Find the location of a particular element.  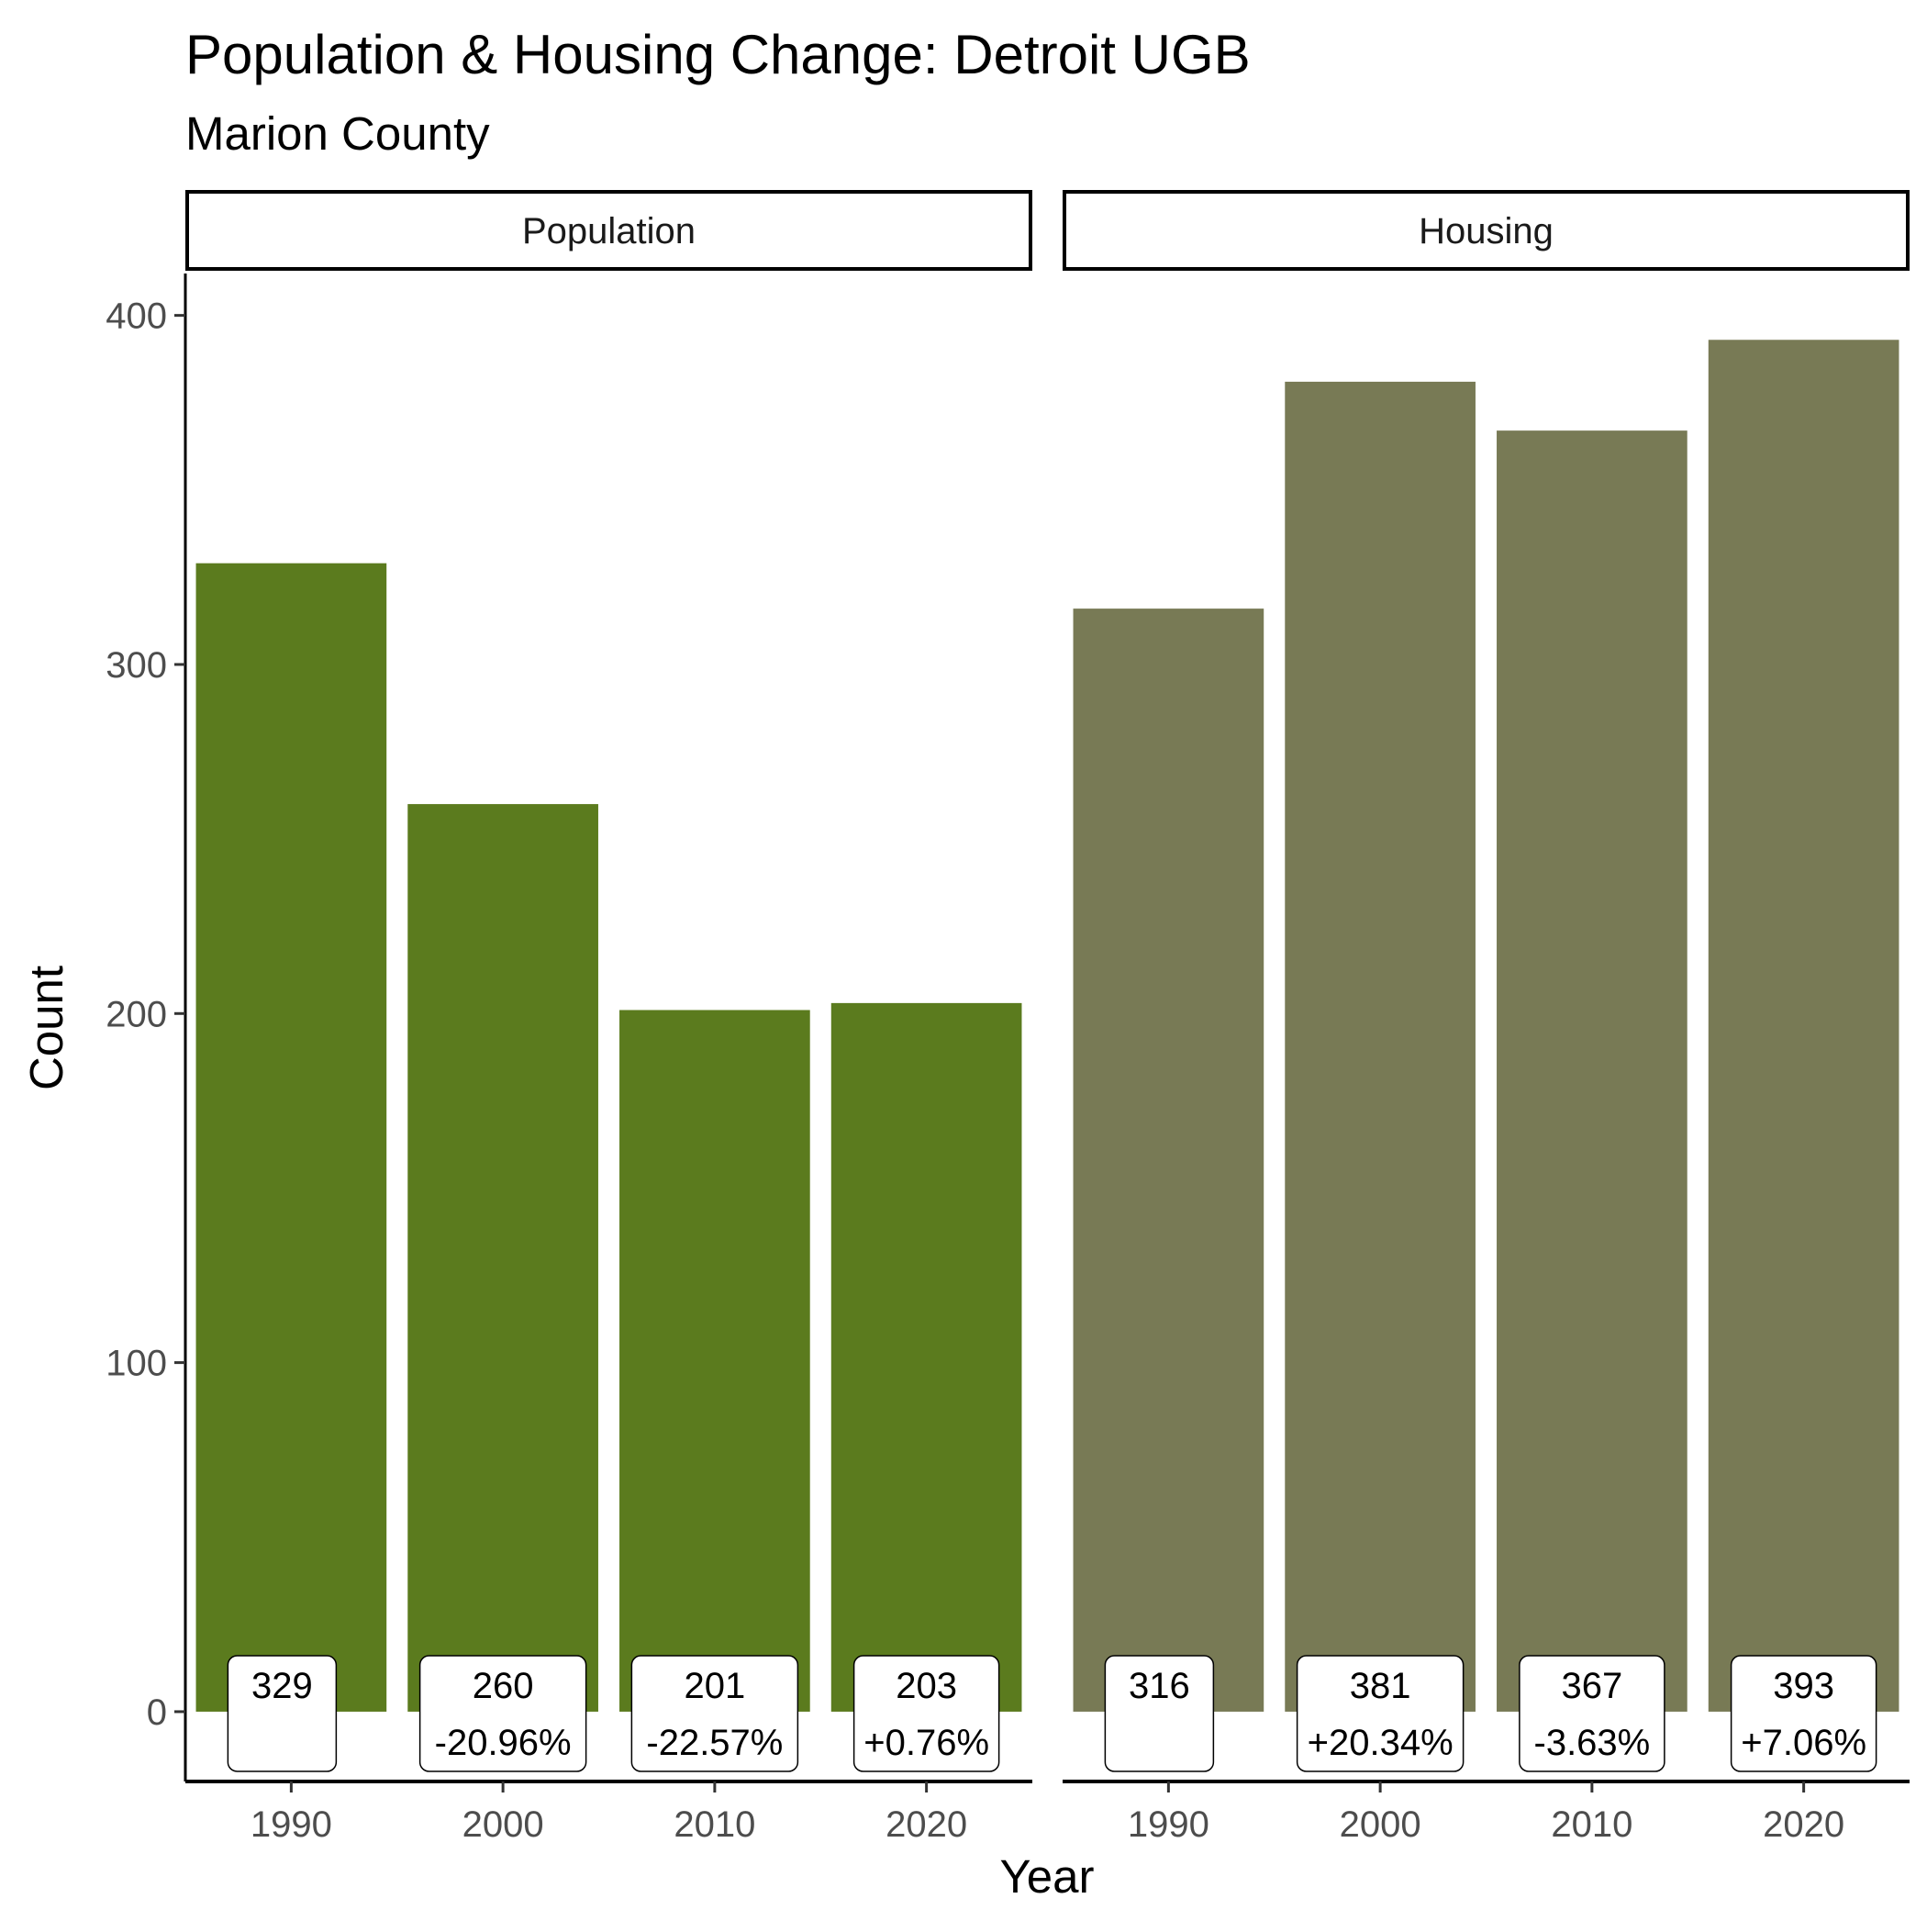

y-tick-label: 400 is located at coordinates (136, 316).